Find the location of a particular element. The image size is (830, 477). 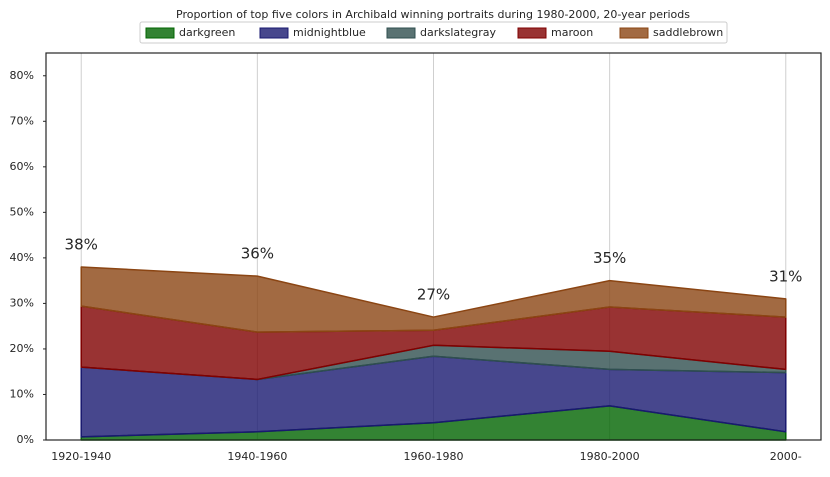

x-tick-label: 1980-2000 is located at coordinates (610, 456).